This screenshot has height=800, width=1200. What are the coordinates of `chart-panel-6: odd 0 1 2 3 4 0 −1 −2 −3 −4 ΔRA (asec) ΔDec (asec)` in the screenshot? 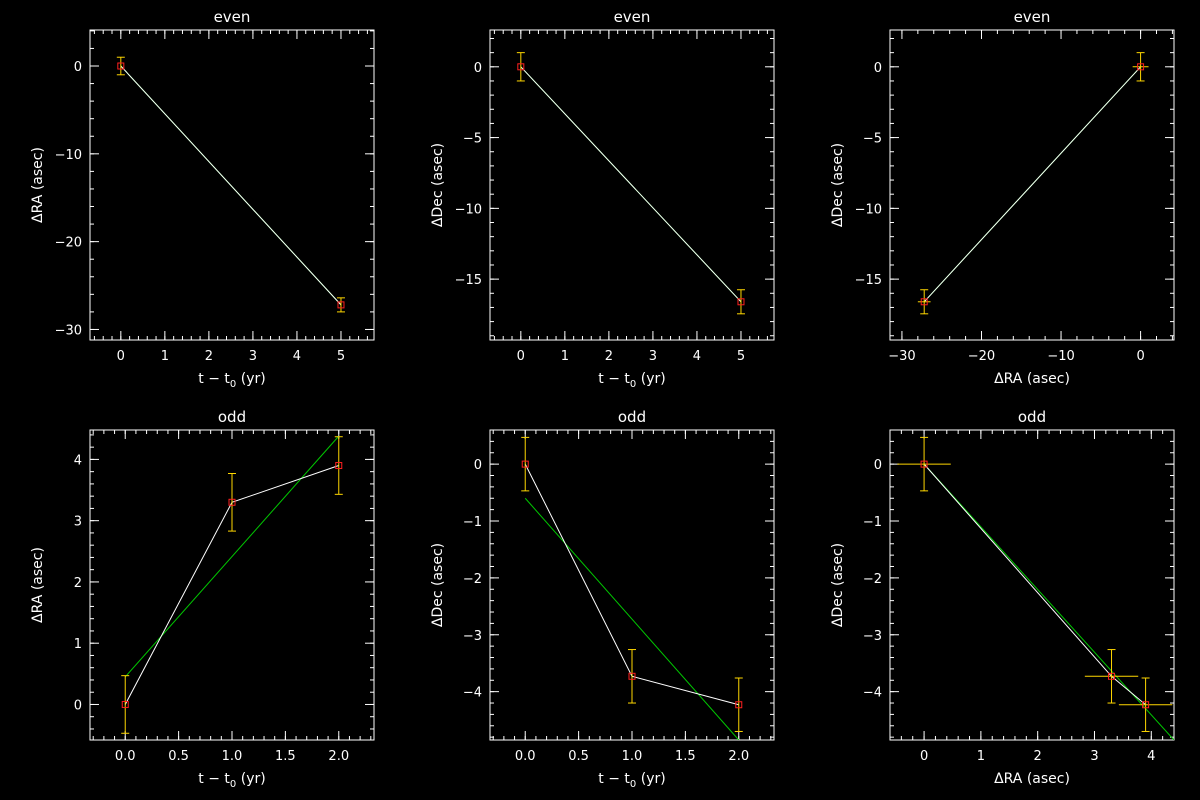 It's located at (1002, 597).